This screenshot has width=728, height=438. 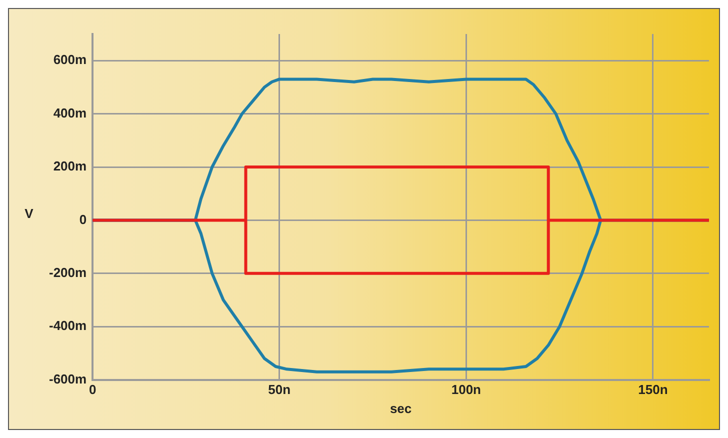 What do you see at coordinates (29, 213) in the screenshot?
I see `y-axis-title: V` at bounding box center [29, 213].